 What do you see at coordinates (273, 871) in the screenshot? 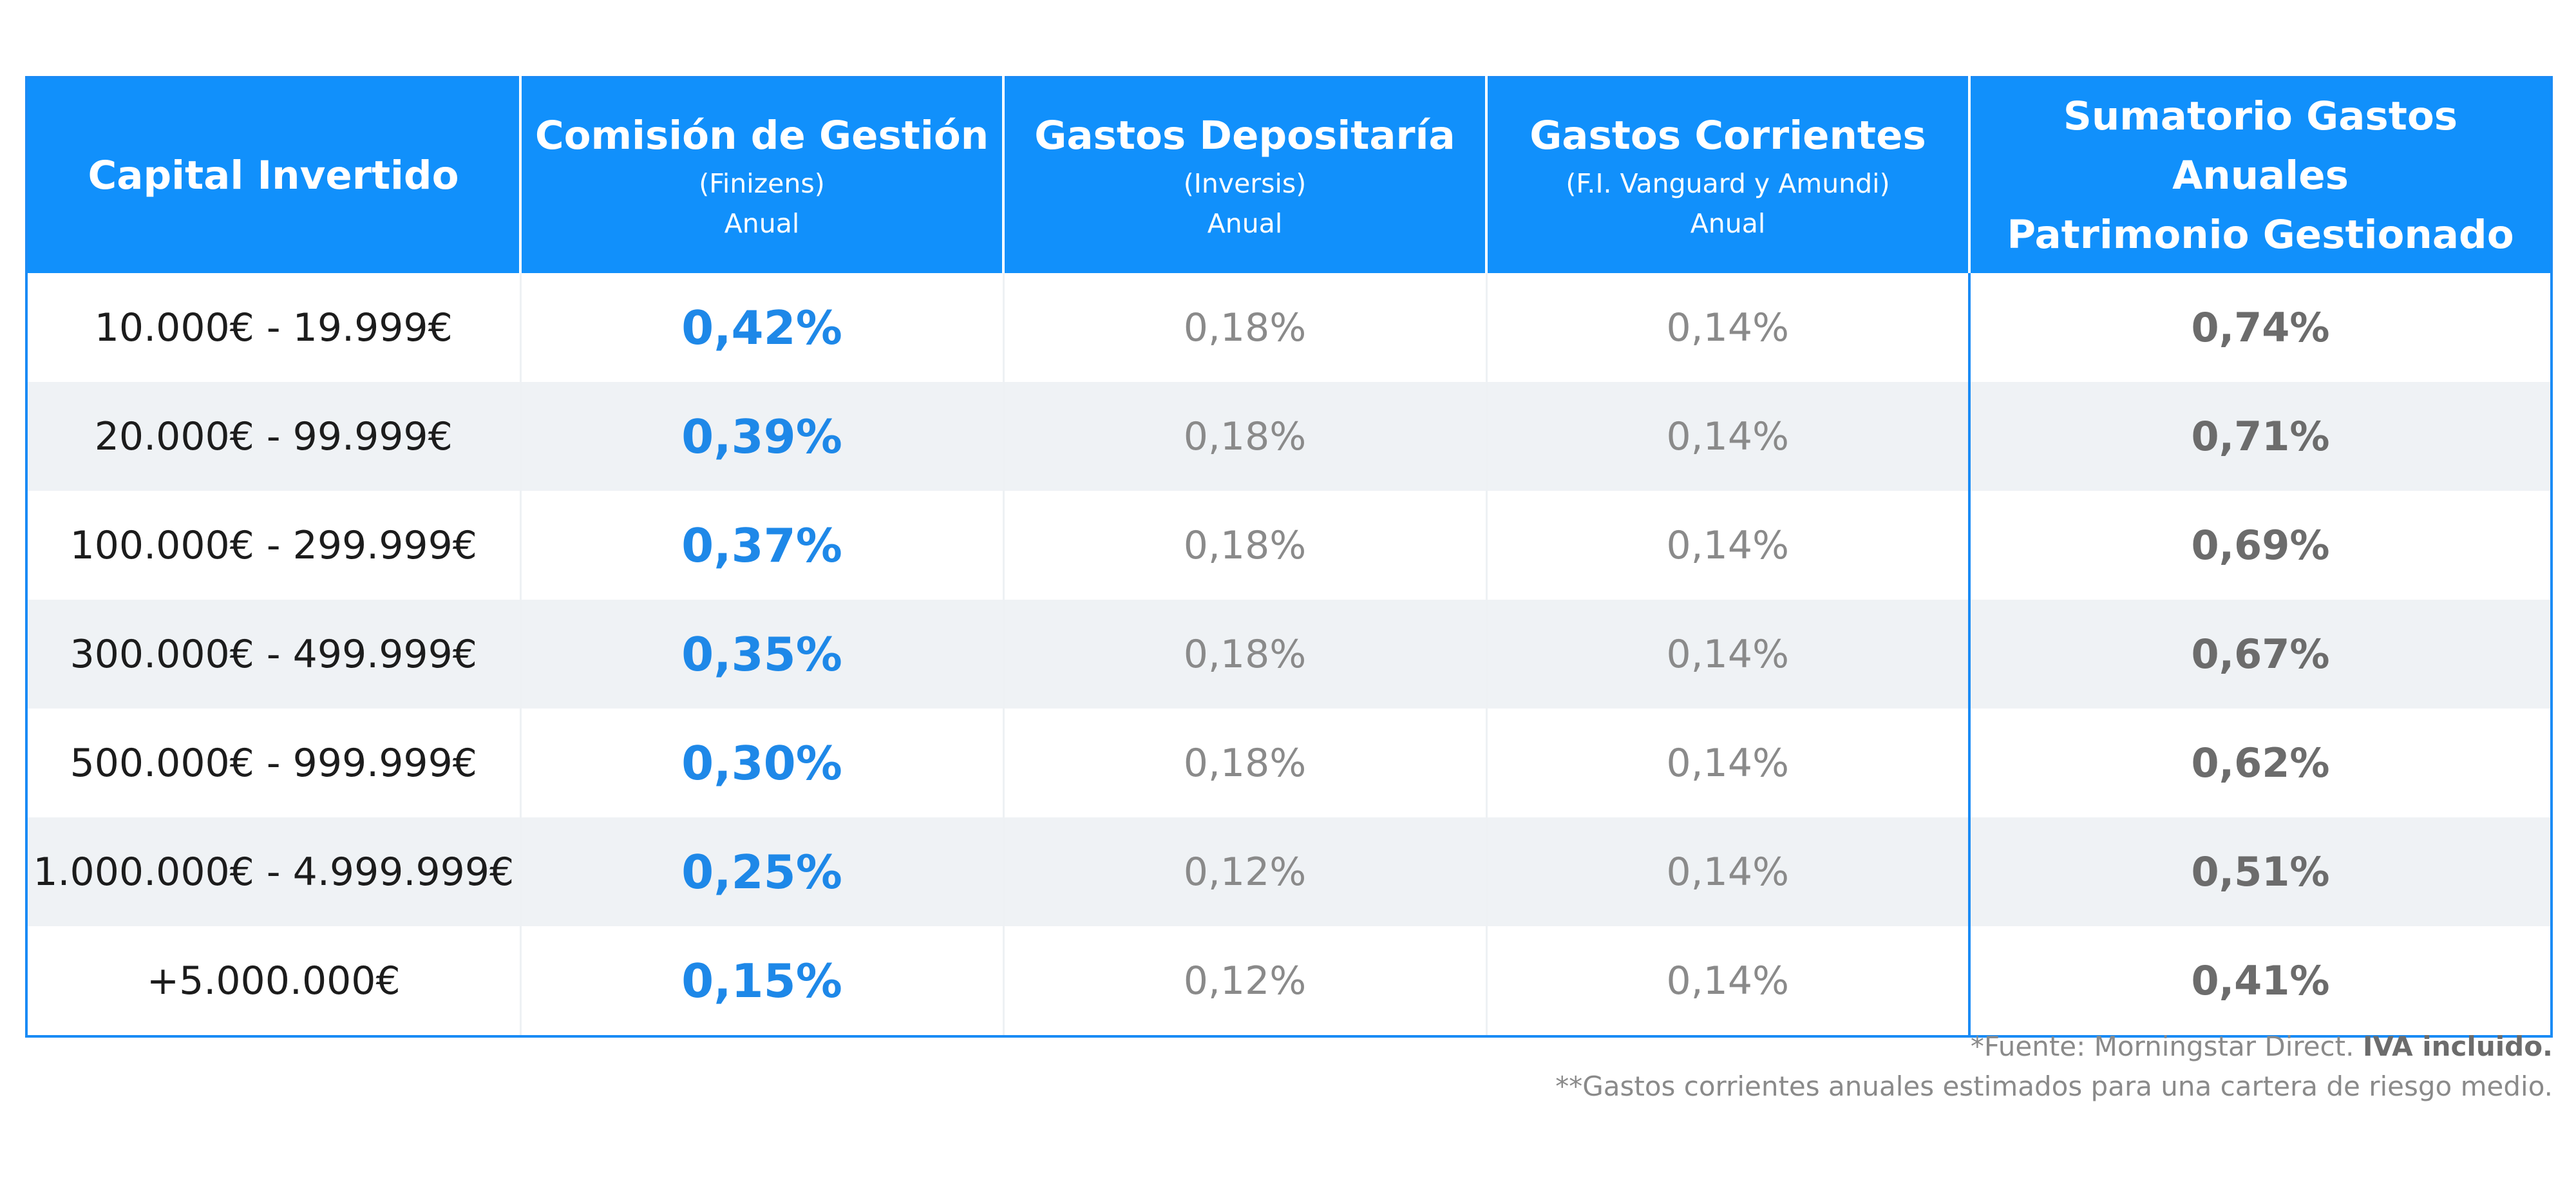
I see `capital-cell: 1.000.000€ - 4.999.999€` at bounding box center [273, 871].